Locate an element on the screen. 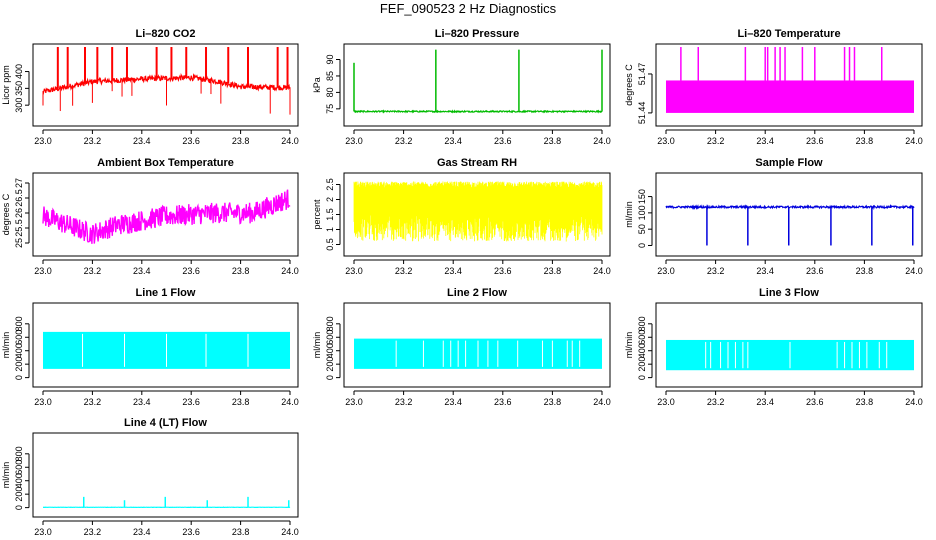  y-tick-label: 350 is located at coordinates (19, 88).